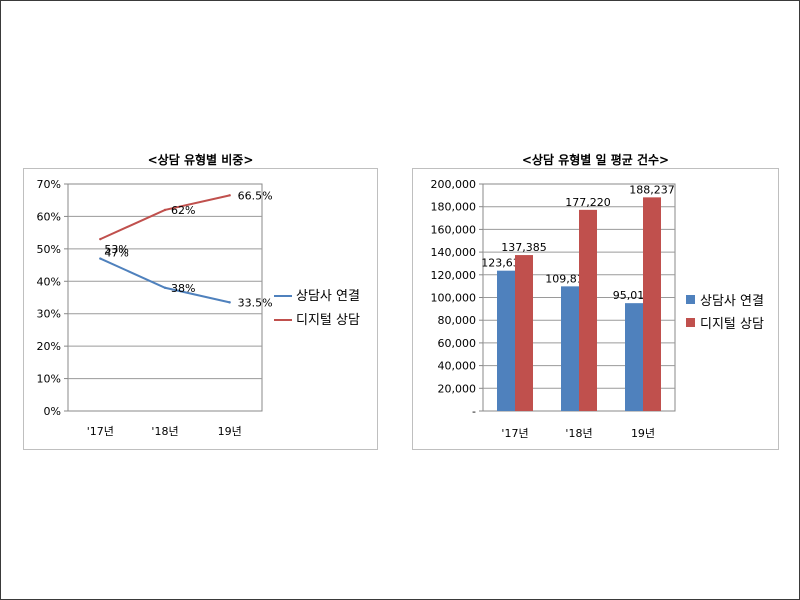 The height and width of the screenshot is (600, 800). What do you see at coordinates (49, 314) in the screenshot?
I see `y-tick-label: 30%` at bounding box center [49, 314].